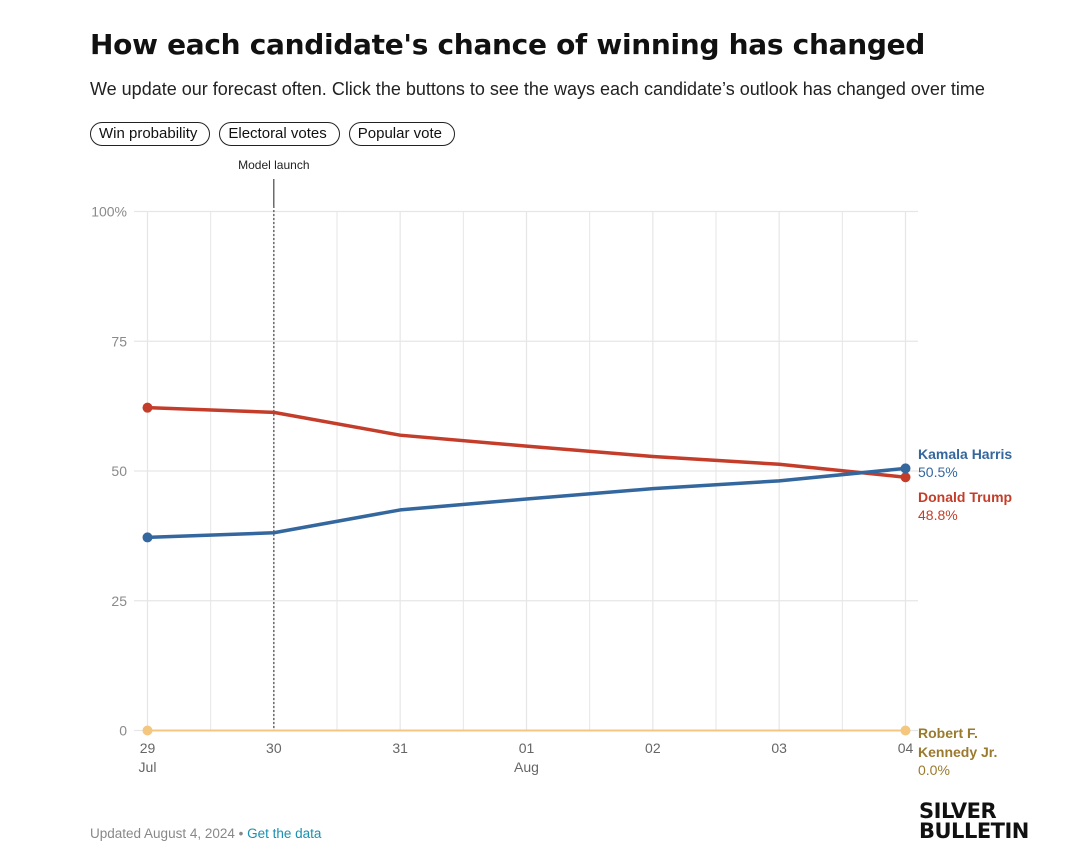 The height and width of the screenshot is (861, 1080). I want to click on popular-vote-button: Popular vote, so click(401, 134).